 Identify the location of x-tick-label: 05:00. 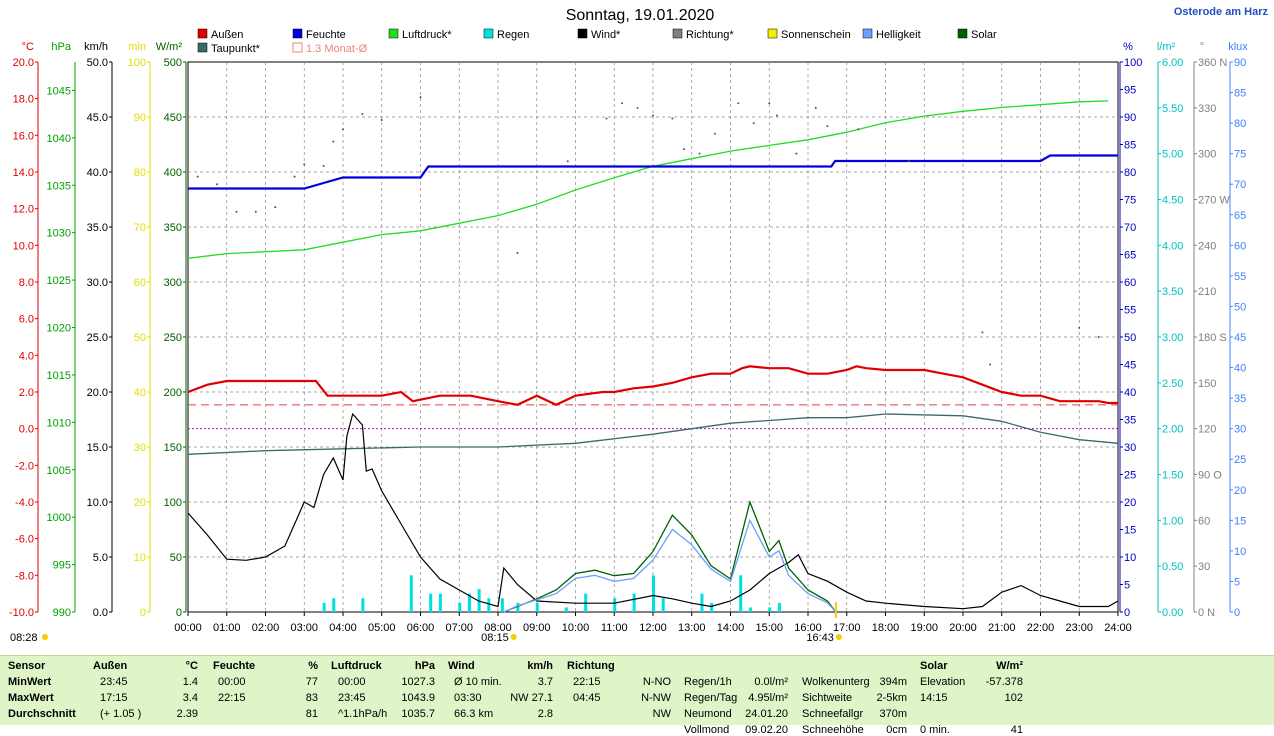
(382, 628).